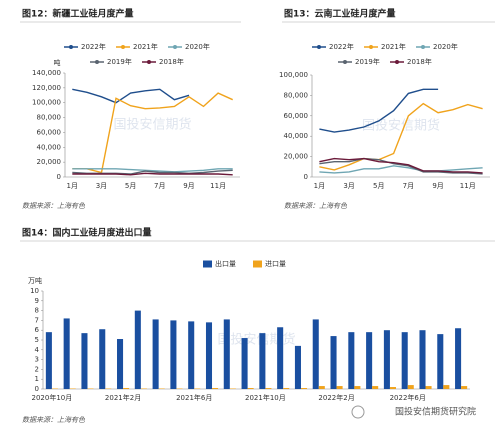 The height and width of the screenshot is (435, 499). Describe the element at coordinates (78, 14) in the screenshot. I see `chart-title: 图12：新疆工业硅月度产量` at that location.